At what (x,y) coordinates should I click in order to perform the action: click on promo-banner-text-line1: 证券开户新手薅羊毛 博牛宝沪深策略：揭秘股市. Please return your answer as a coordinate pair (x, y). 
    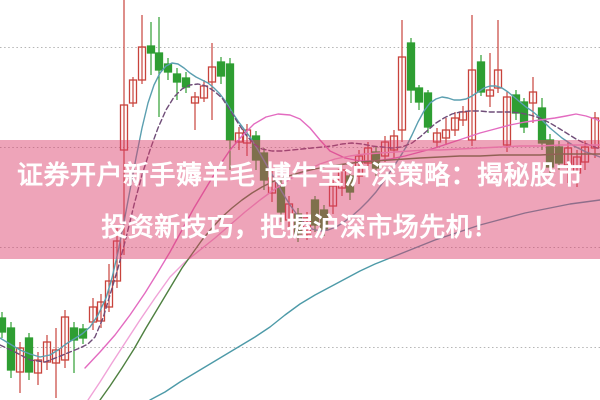
    Looking at the image, I should click on (300, 176).